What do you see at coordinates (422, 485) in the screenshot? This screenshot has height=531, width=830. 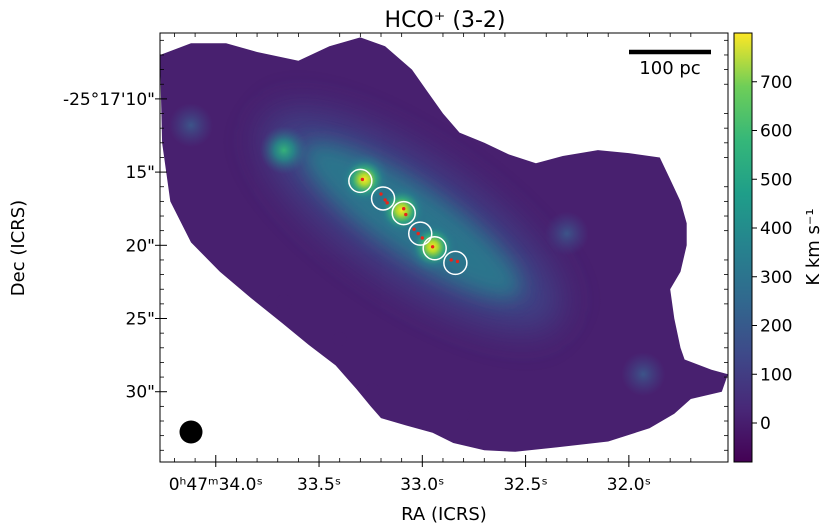 I see `x-tick-label: 33.0ˢ` at bounding box center [422, 485].